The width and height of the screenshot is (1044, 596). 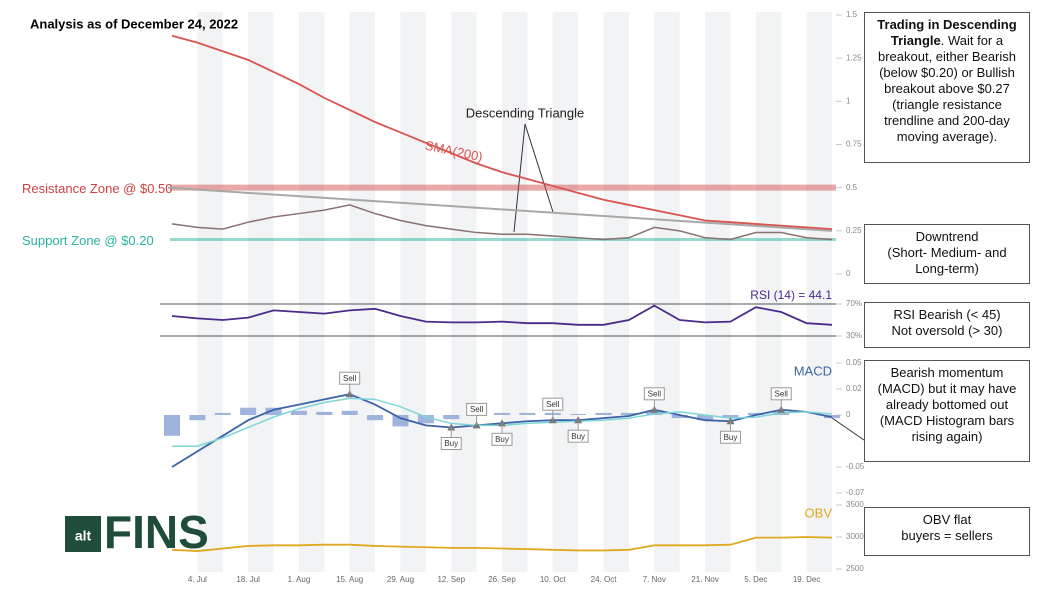 What do you see at coordinates (947, 436) in the screenshot?
I see `note-line: rising again)` at bounding box center [947, 436].